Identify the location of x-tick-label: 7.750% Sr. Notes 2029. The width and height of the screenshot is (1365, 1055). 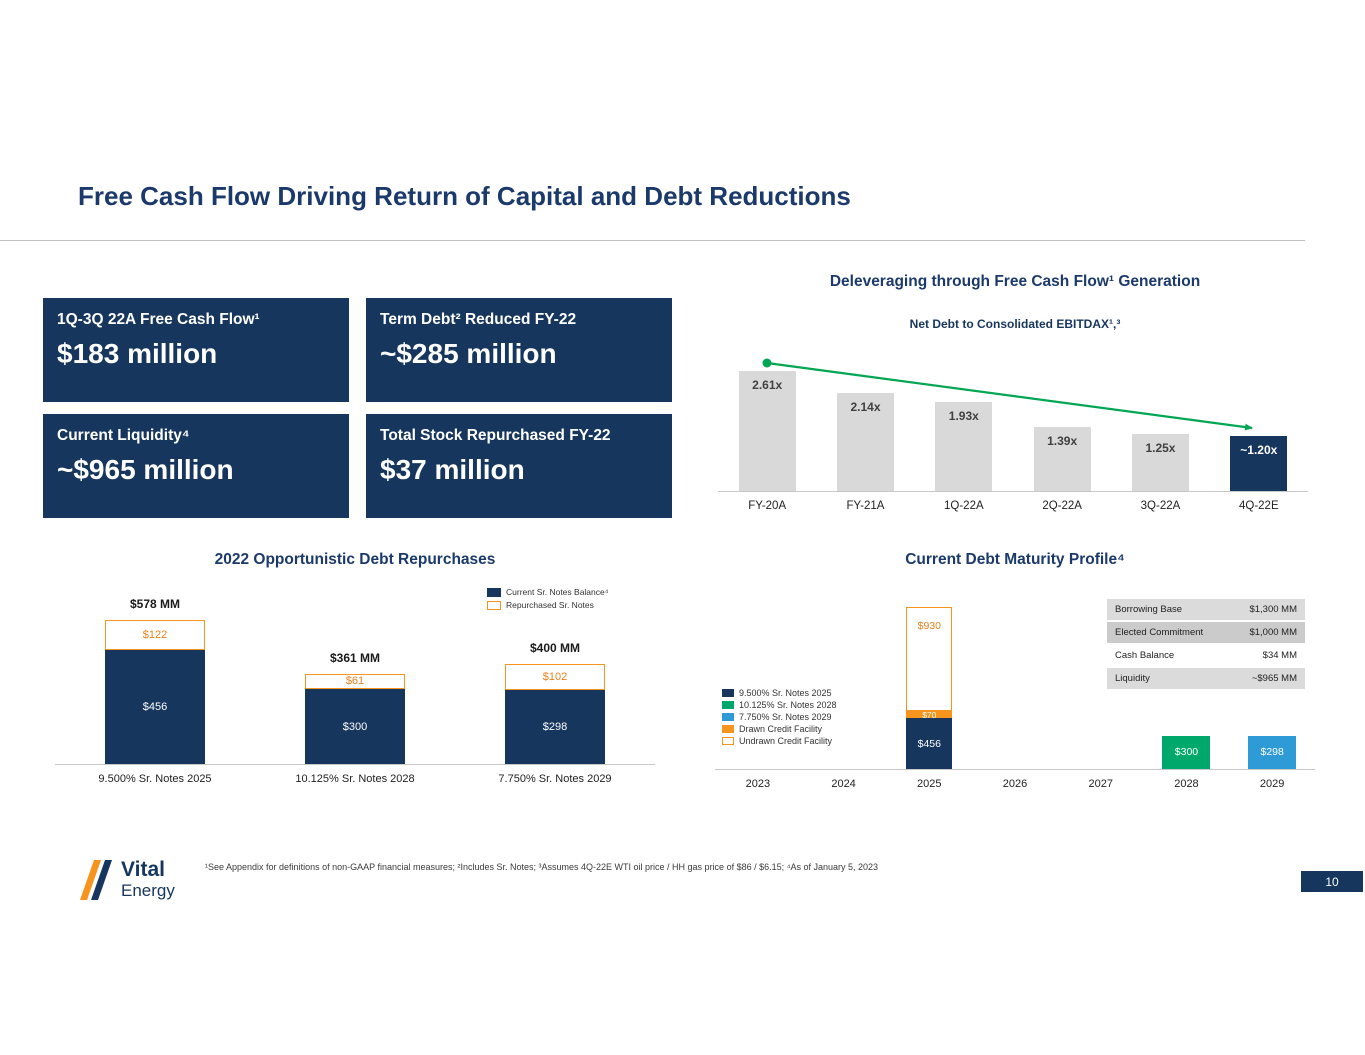
(555, 779).